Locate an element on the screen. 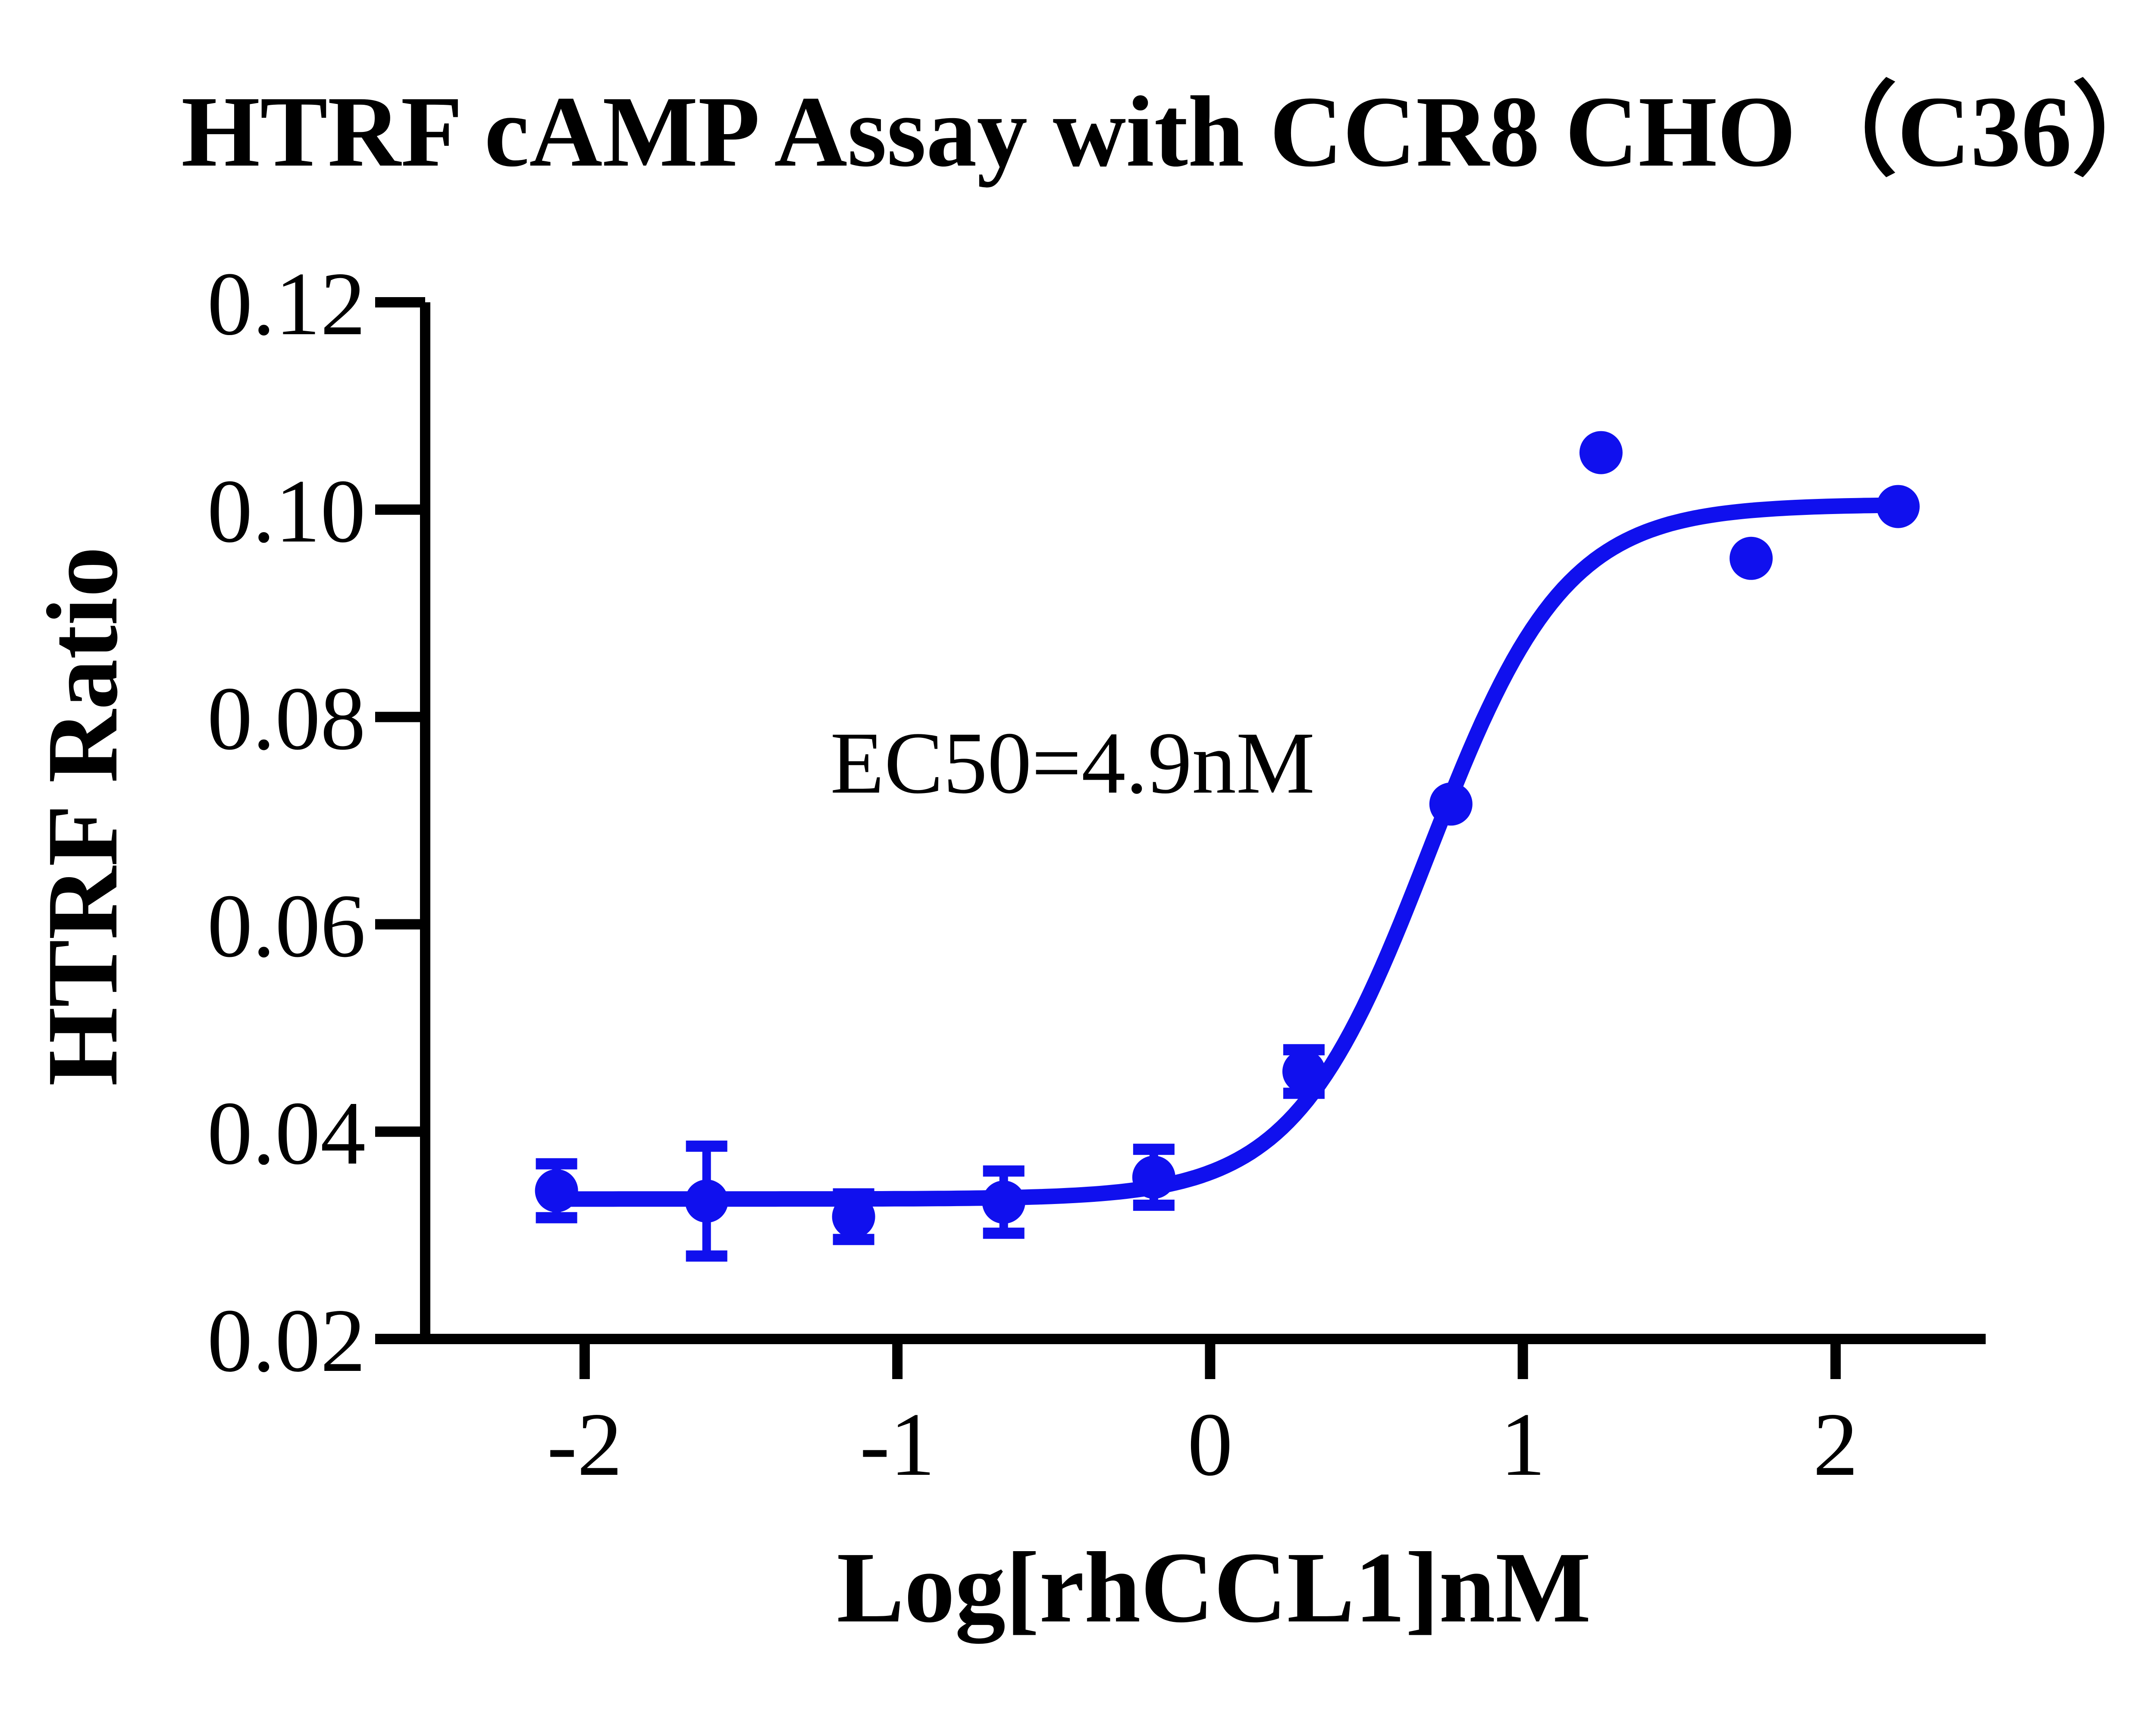 The image size is (2156, 1712). x-tick-label: 0 is located at coordinates (1210, 1445).